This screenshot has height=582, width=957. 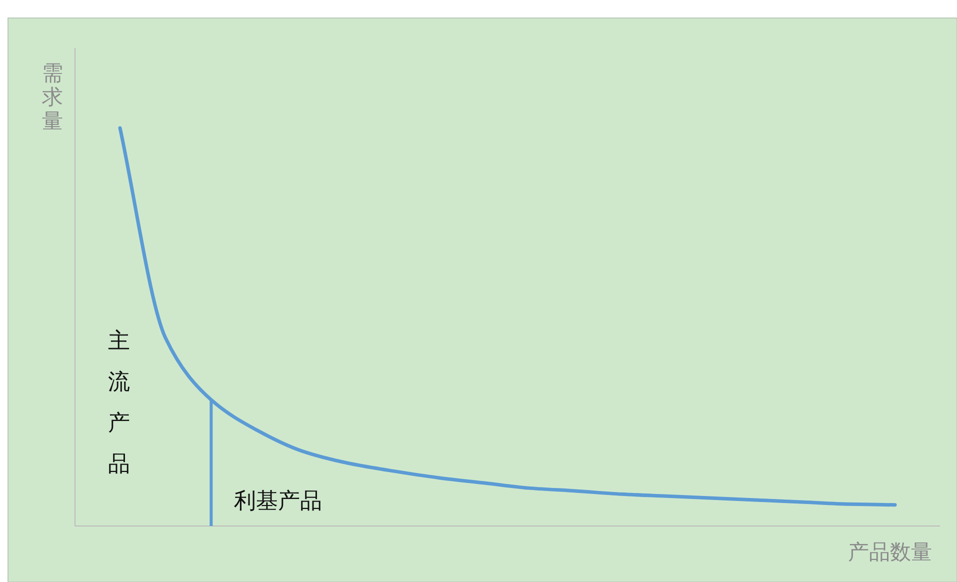 I want to click on annotation: 利基产品, so click(x=278, y=501).